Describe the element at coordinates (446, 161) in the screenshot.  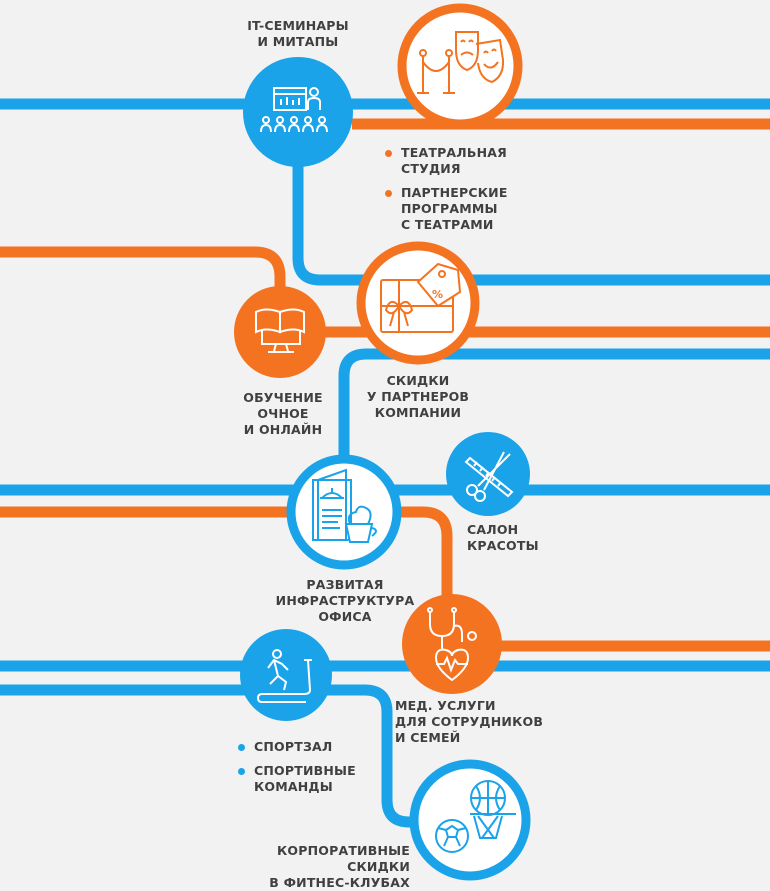
I see `list-item: ТЕАТРАЛЬНАЯ СТУДИЯ` at that location.